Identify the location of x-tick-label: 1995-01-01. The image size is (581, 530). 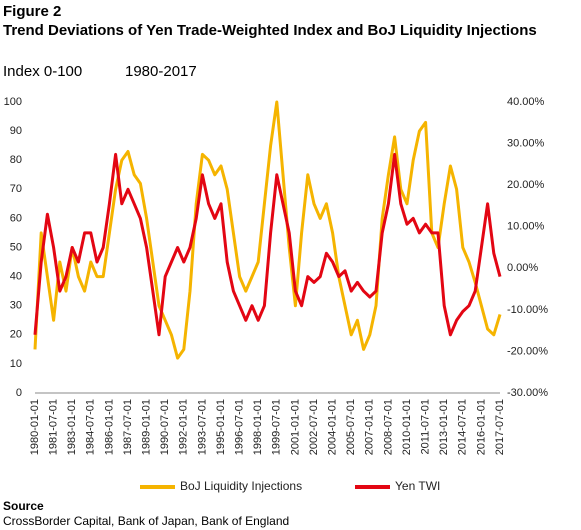
(221, 427).